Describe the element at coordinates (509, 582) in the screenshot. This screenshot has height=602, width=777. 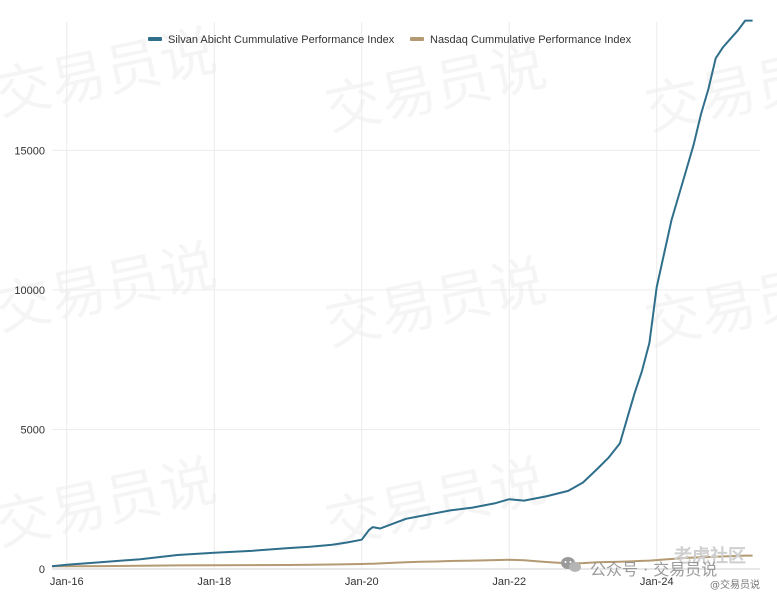
I see `x-tick-label: Jan-22` at that location.